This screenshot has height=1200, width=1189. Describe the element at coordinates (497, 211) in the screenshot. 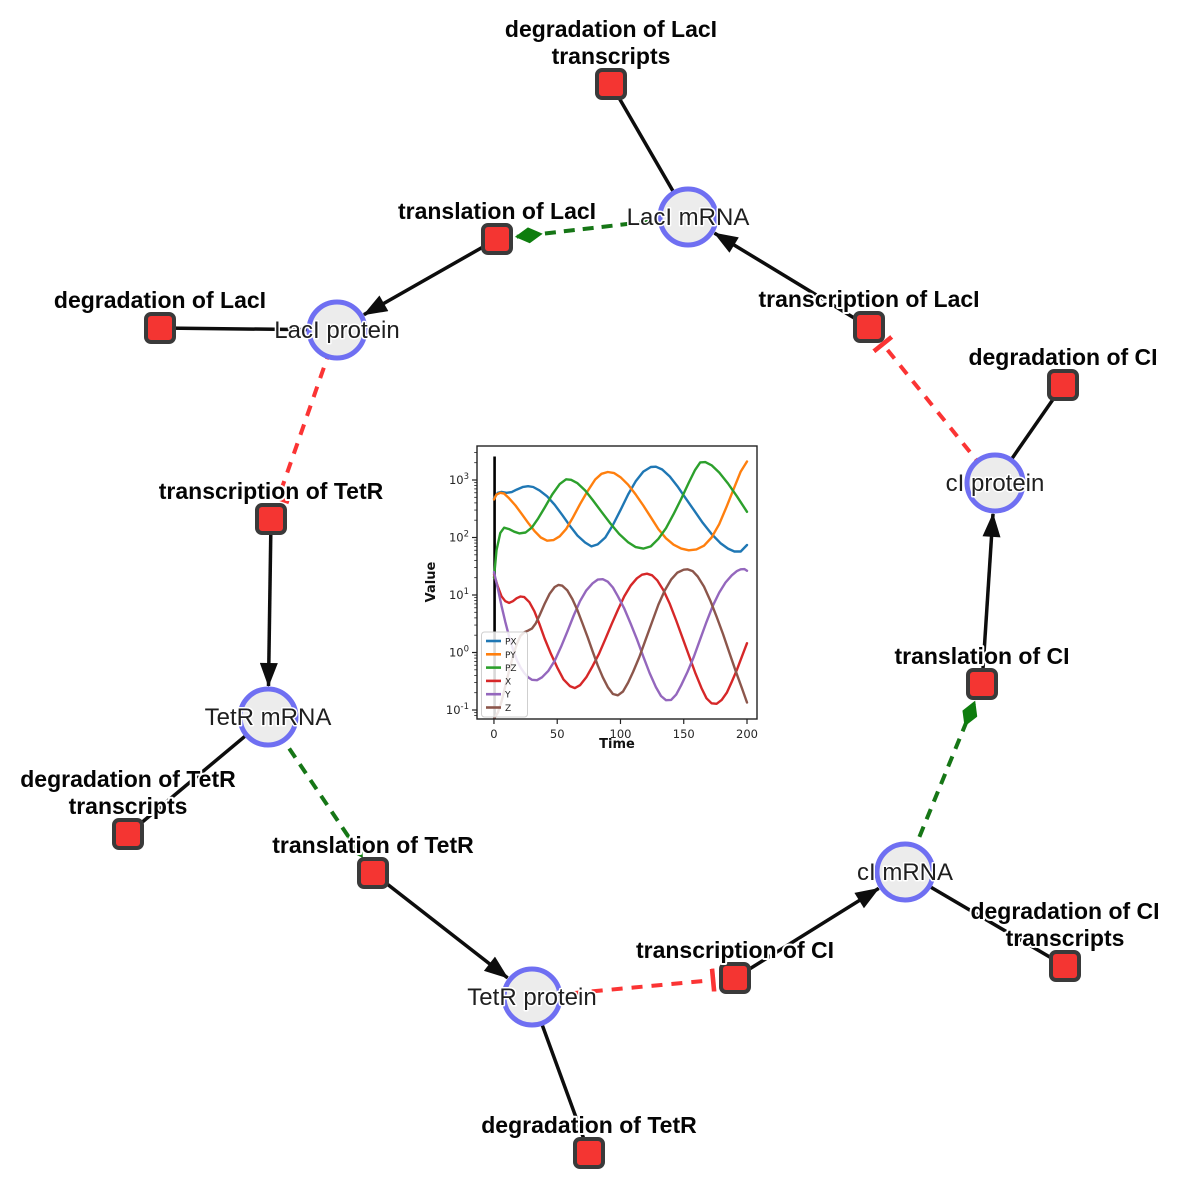

I see `reaction-label-translation-of-laci: translation of LacI` at that location.